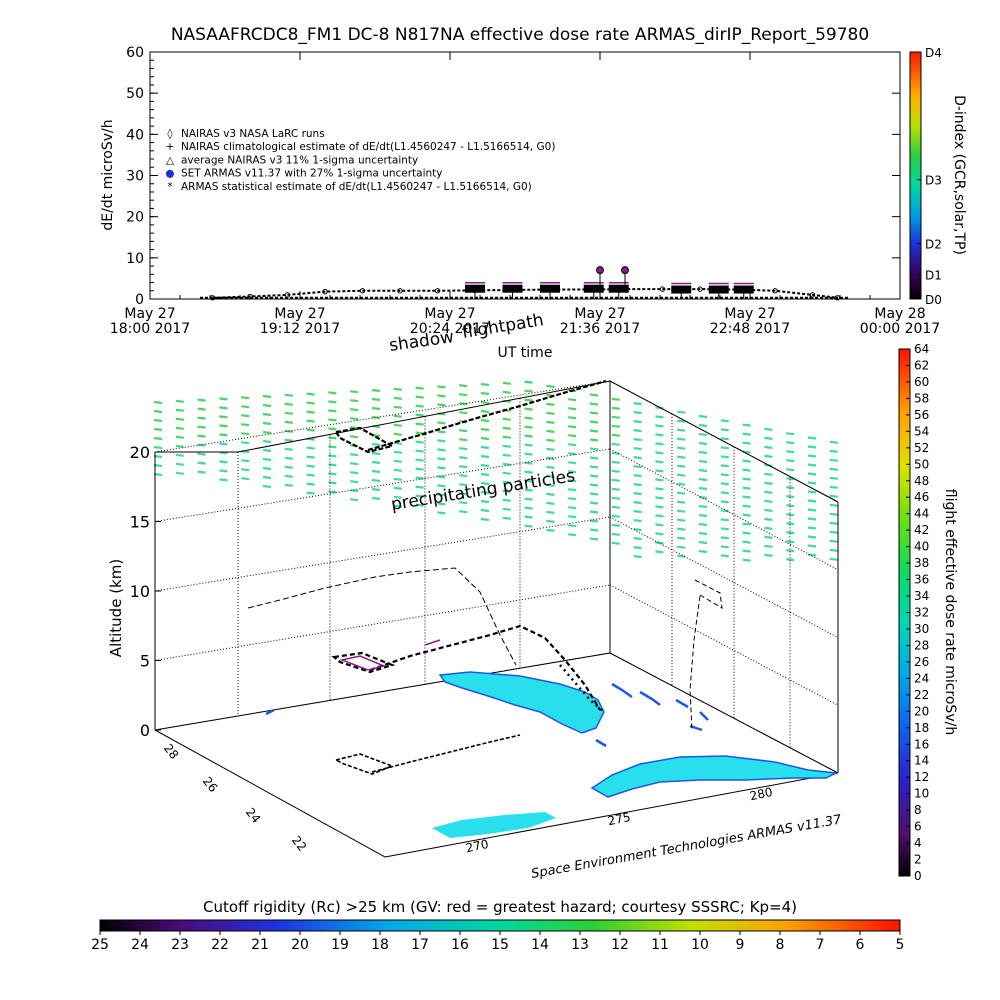 This screenshot has width=1000, height=1000. I want to click on cutoff-rigidity-tick-label: 11, so click(660, 945).